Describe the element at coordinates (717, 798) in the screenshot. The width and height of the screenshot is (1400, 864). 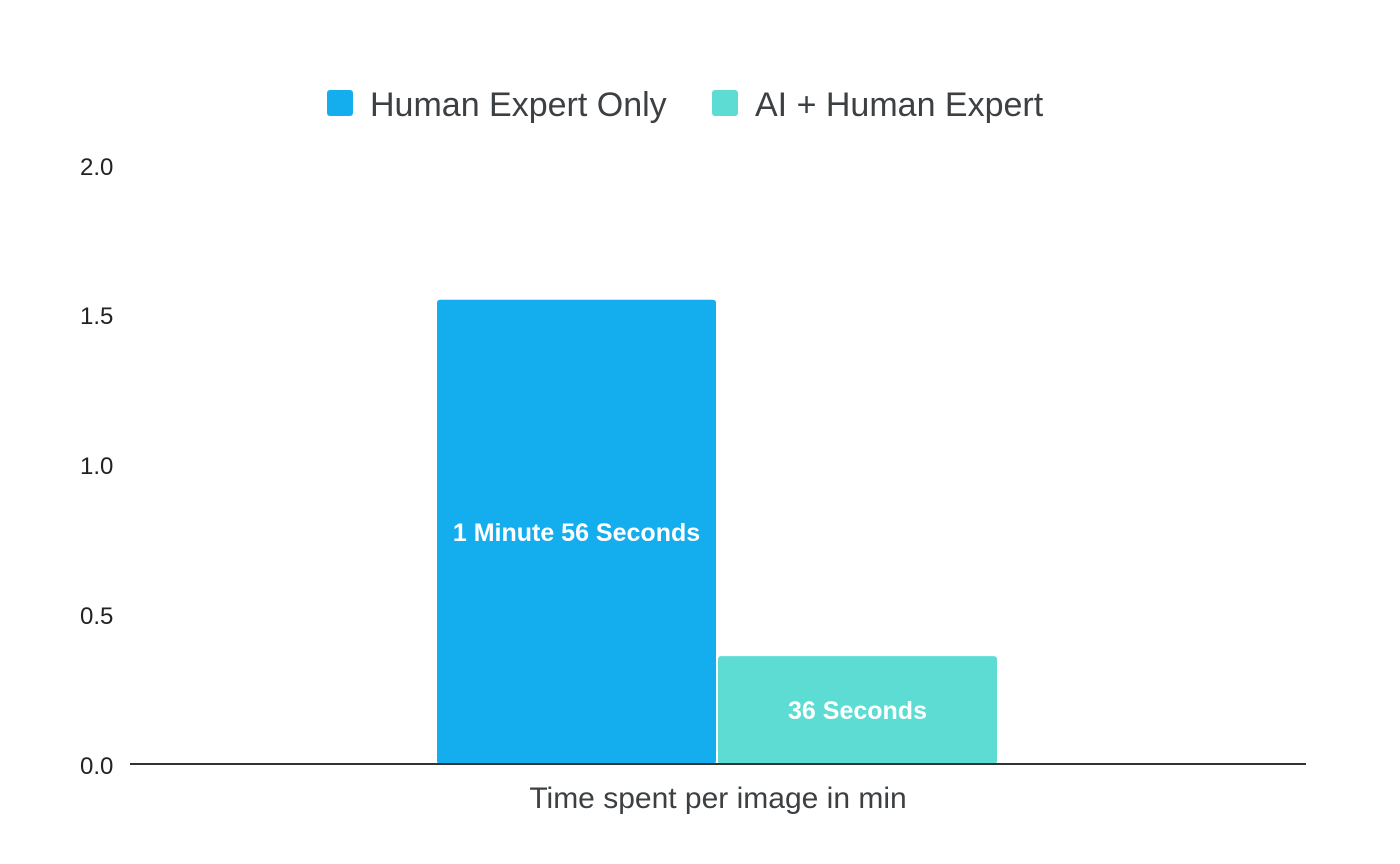
I see `x-axis-title: Time spent per image in min` at that location.